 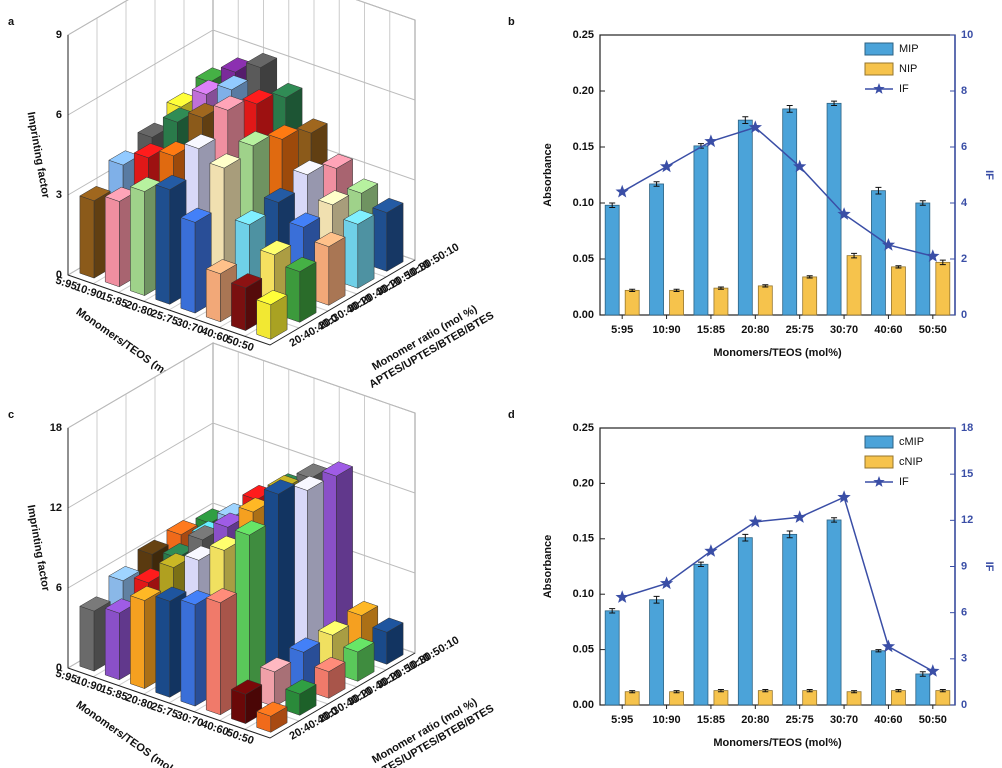 What do you see at coordinates (964, 315) in the screenshot?
I see `y2-tick-label: 0` at bounding box center [964, 315].